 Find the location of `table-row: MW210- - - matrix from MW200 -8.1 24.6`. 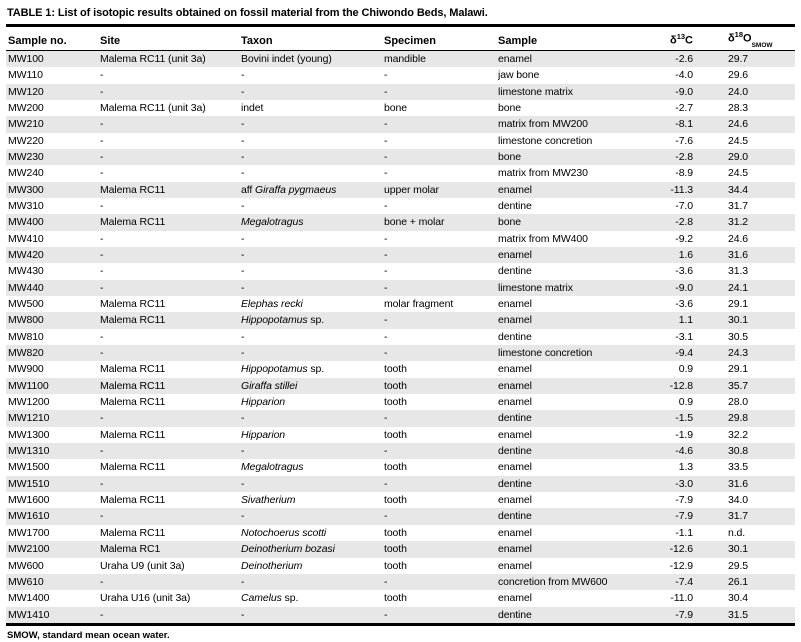

table-row: MW210- - - matrix from MW200 -8.1 24.6 is located at coordinates (400, 124).